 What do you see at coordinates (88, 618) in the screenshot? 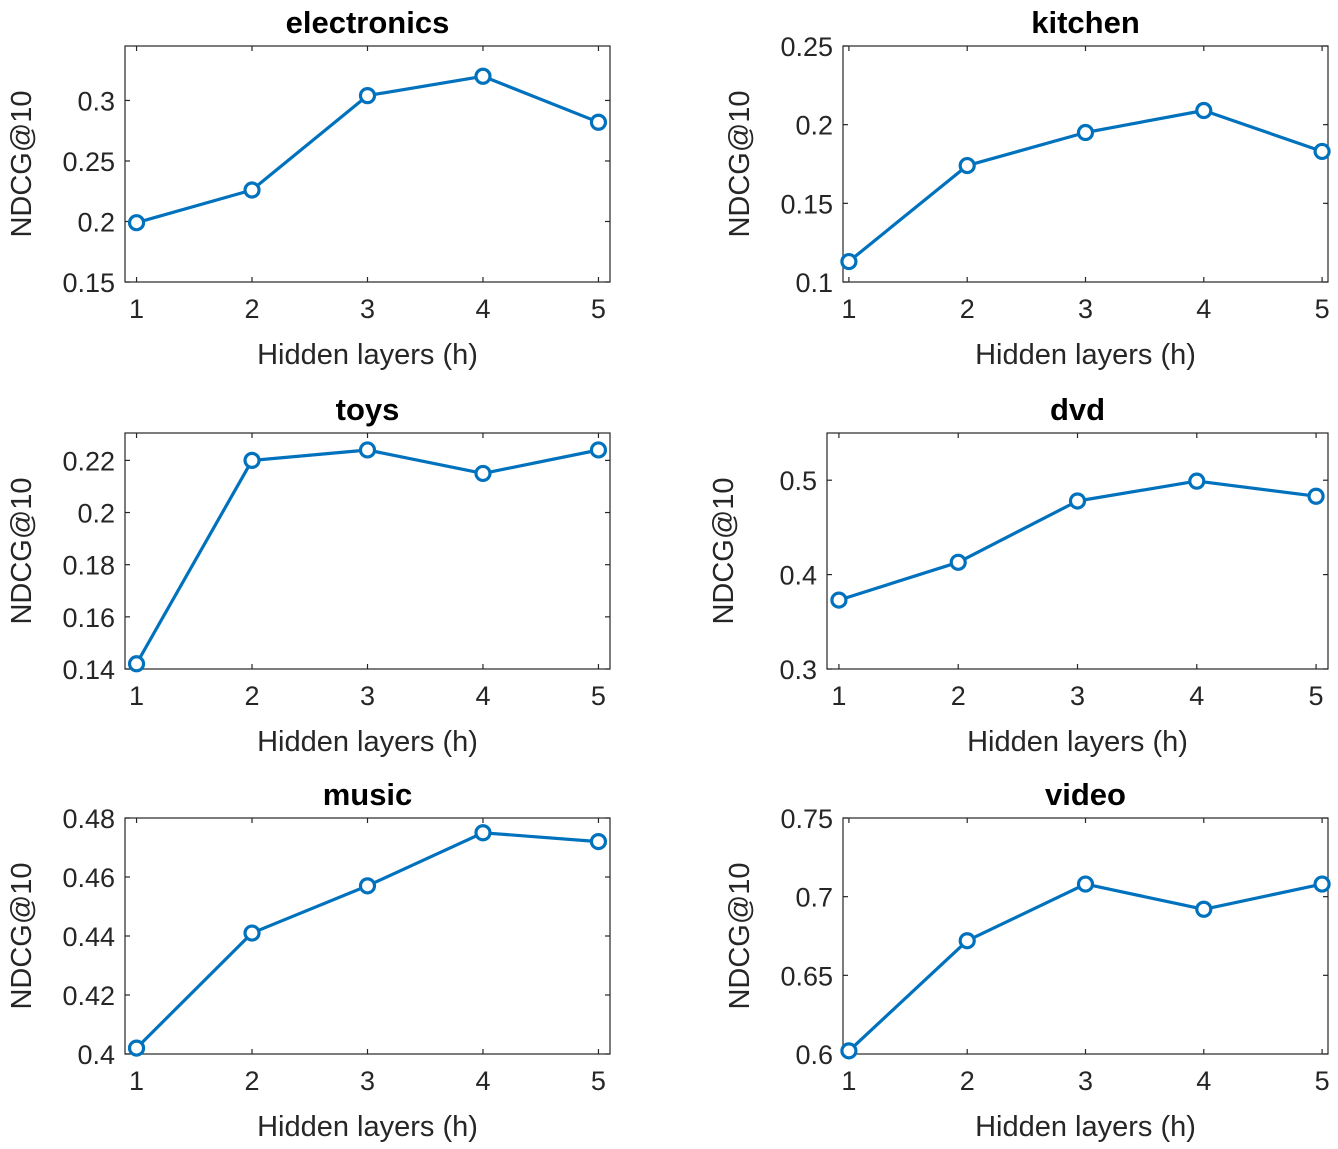
I see `y-tick-label: 0.16` at bounding box center [88, 618].